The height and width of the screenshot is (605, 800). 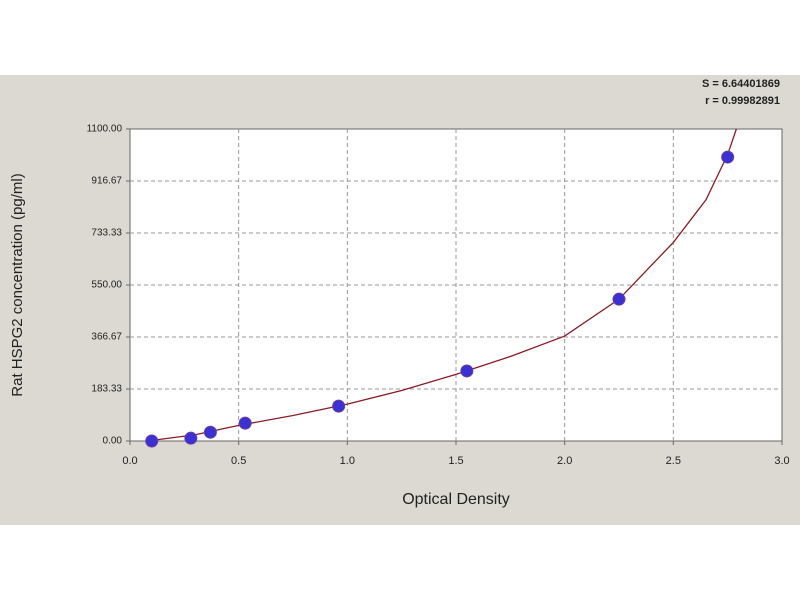 I want to click on x-tick-label: 2.5, so click(x=673, y=461).